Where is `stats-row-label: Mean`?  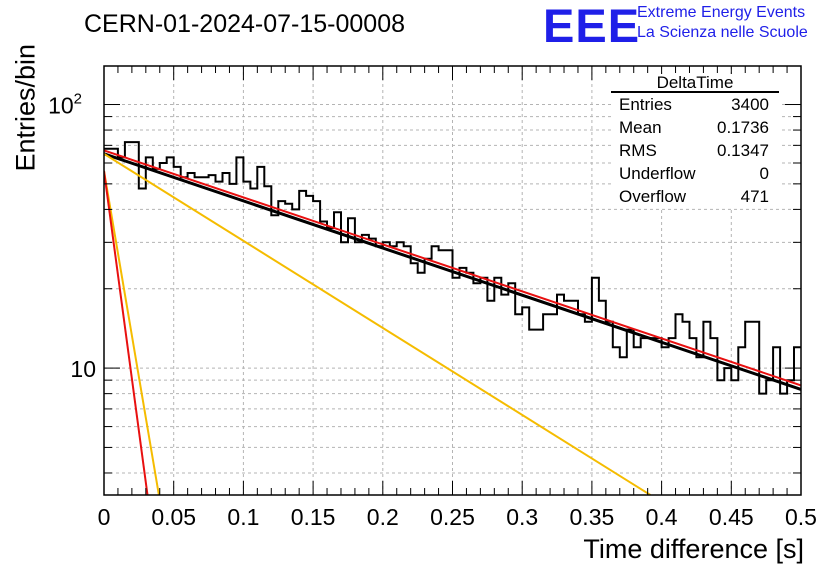
stats-row-label: Mean is located at coordinates (640, 127).